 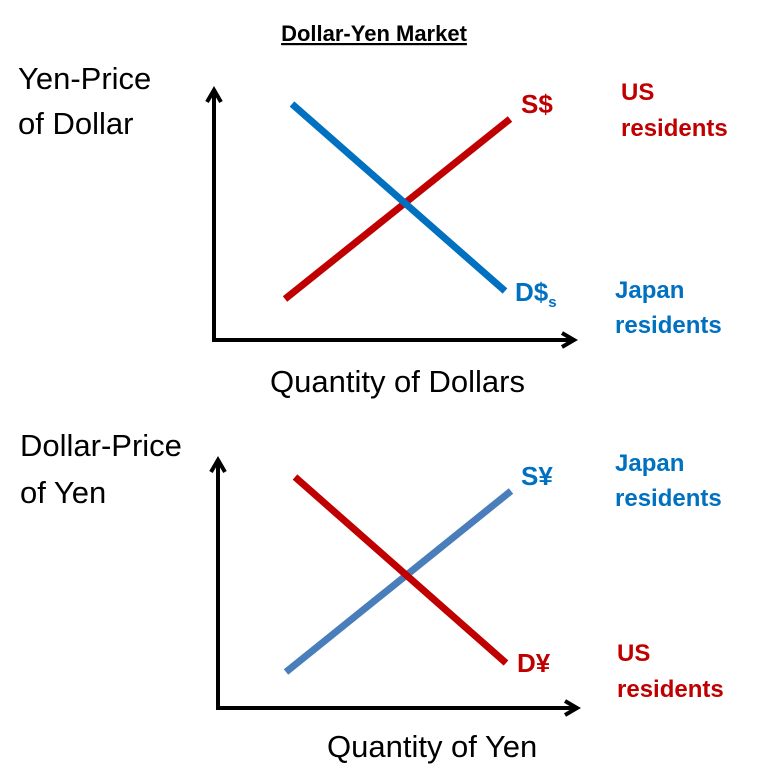 I want to click on top-x-axis-label: Quantity of Dollars, so click(x=397, y=381).